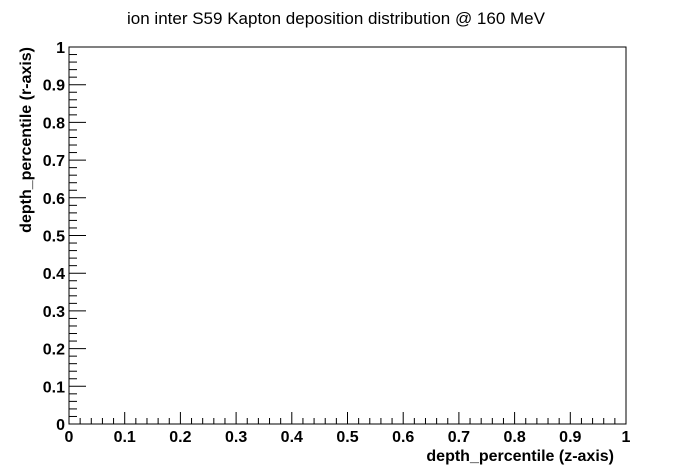 This screenshot has height=472, width=696. What do you see at coordinates (520, 456) in the screenshot?
I see `x-axis-title: depth_percentile (z-axis)` at bounding box center [520, 456].